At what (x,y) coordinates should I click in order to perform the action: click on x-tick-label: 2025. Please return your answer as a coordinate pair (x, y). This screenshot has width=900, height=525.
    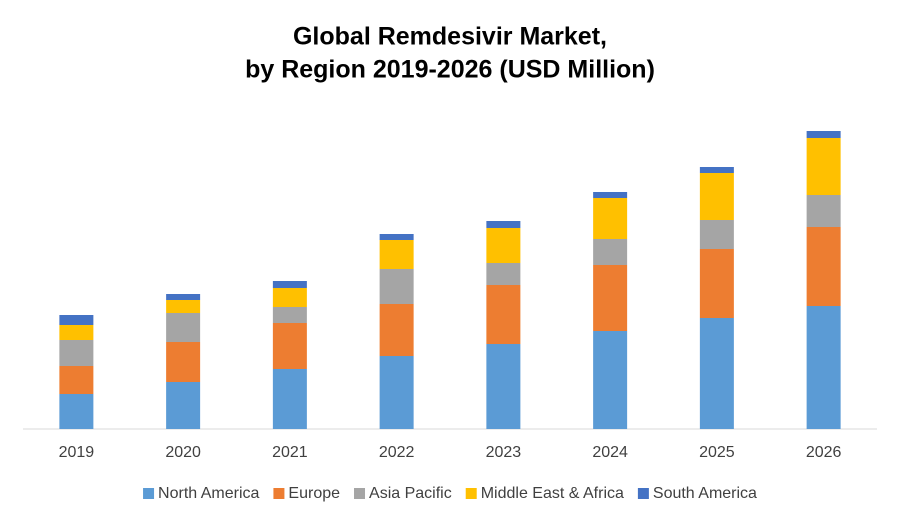
    Looking at the image, I should click on (717, 452).